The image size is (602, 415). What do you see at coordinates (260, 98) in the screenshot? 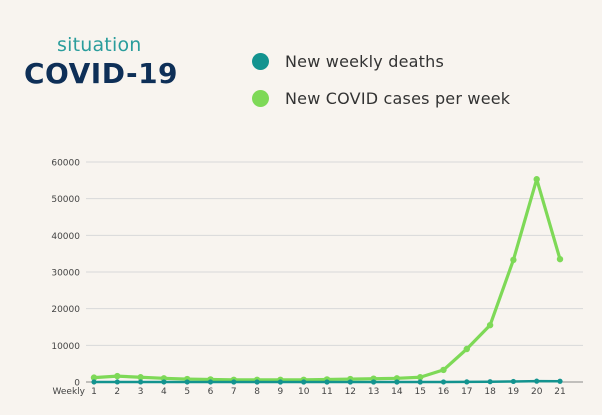
I see `legend-marker-cases` at bounding box center [260, 98].